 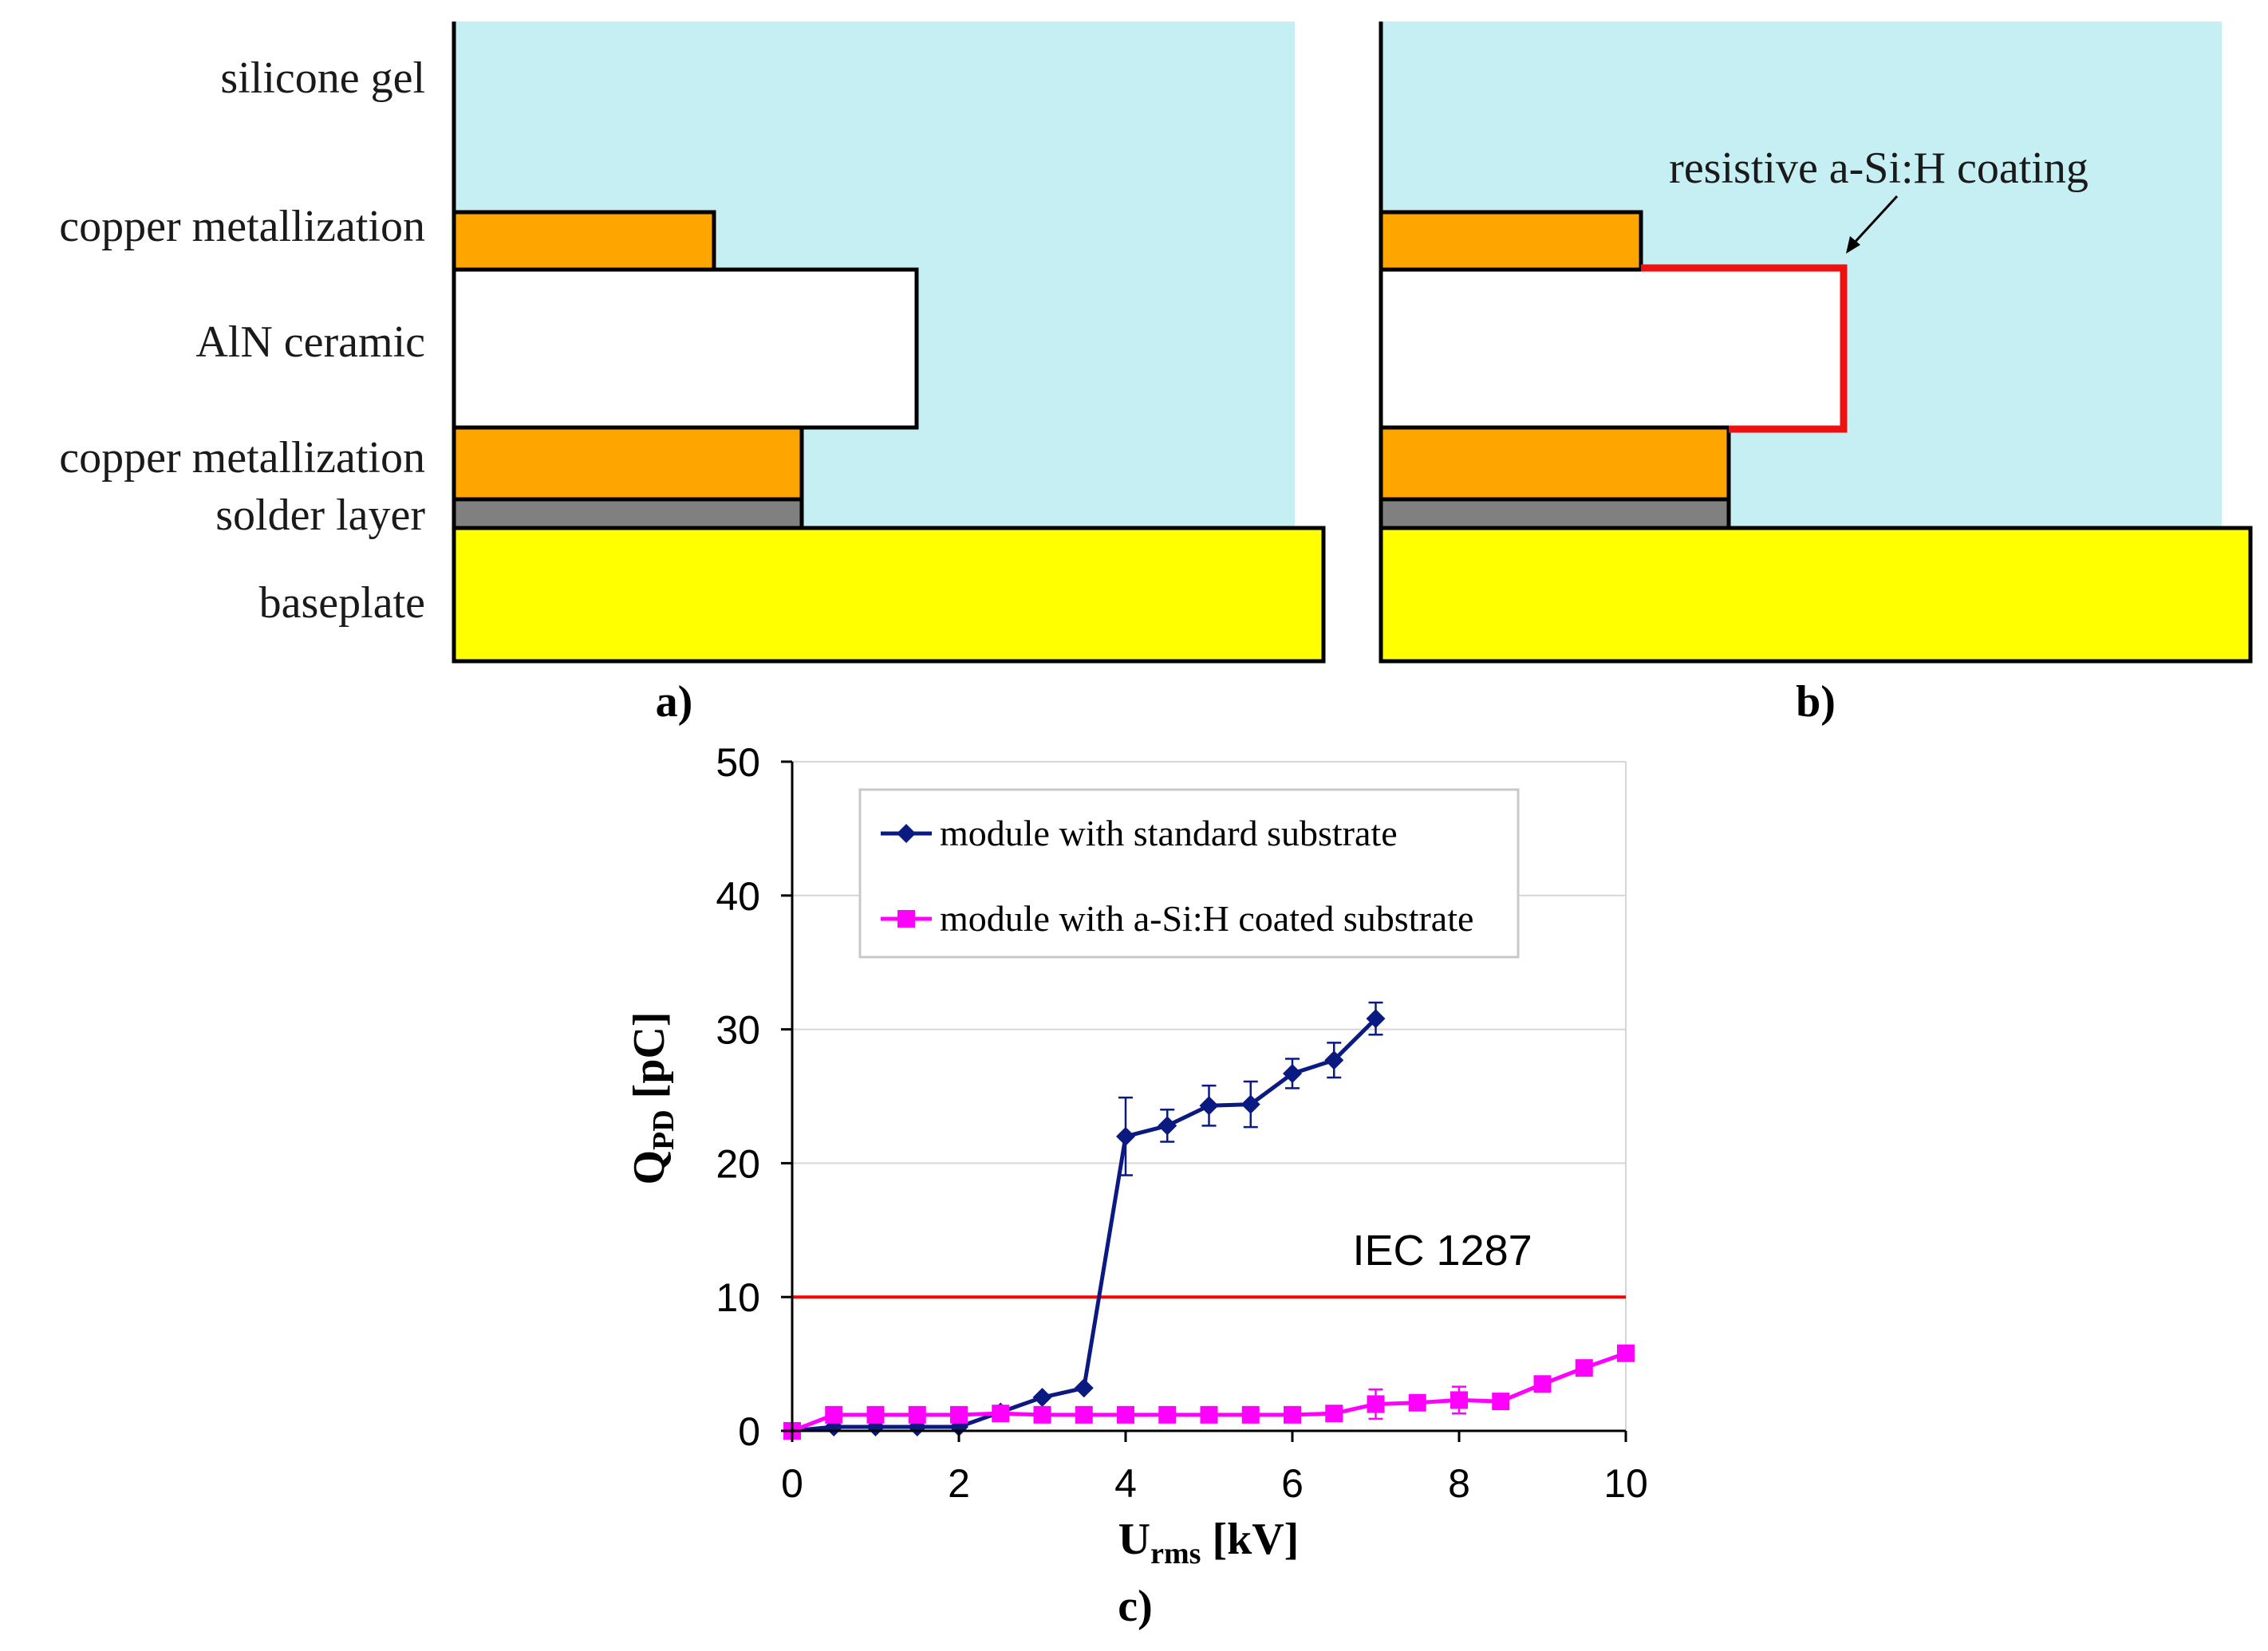 What do you see at coordinates (738, 1163) in the screenshot?
I see `y-tick-label-20: 20` at bounding box center [738, 1163].